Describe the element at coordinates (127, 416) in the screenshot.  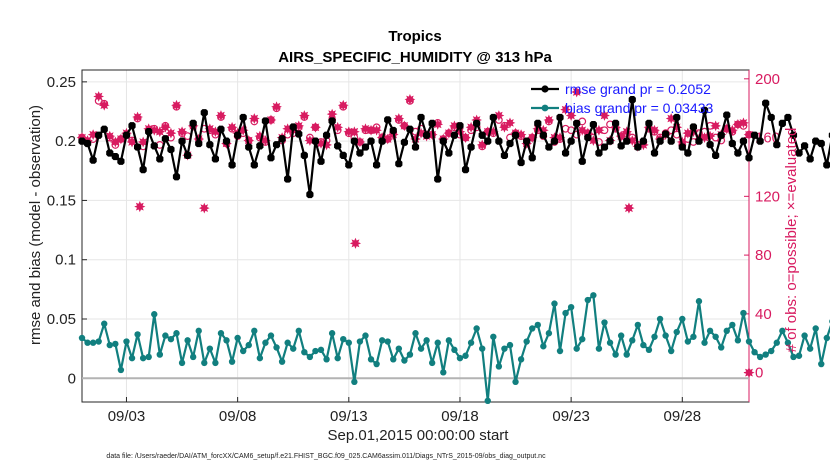
I see `x-tick-label-0: 09/03` at that location.